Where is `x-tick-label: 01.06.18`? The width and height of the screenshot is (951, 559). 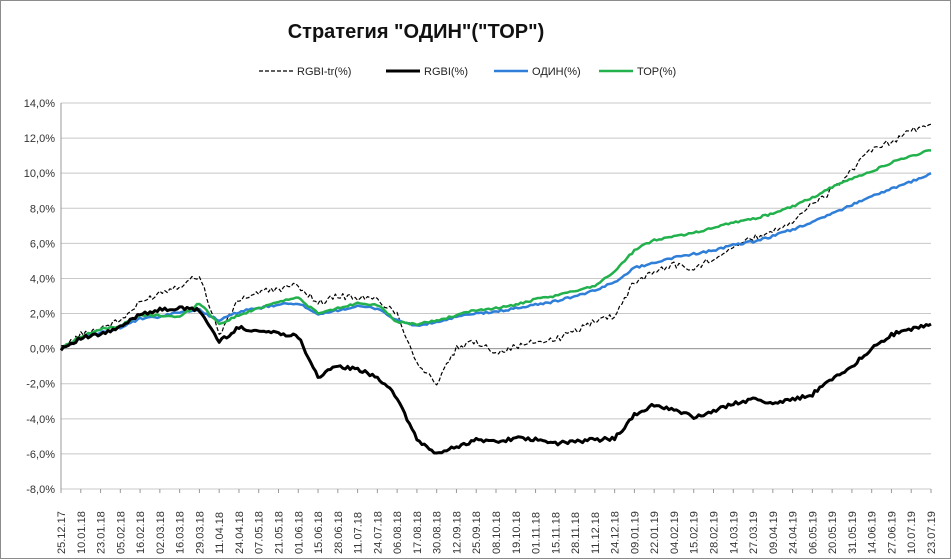 x-tick-label: 01.06.18 is located at coordinates (299, 532).